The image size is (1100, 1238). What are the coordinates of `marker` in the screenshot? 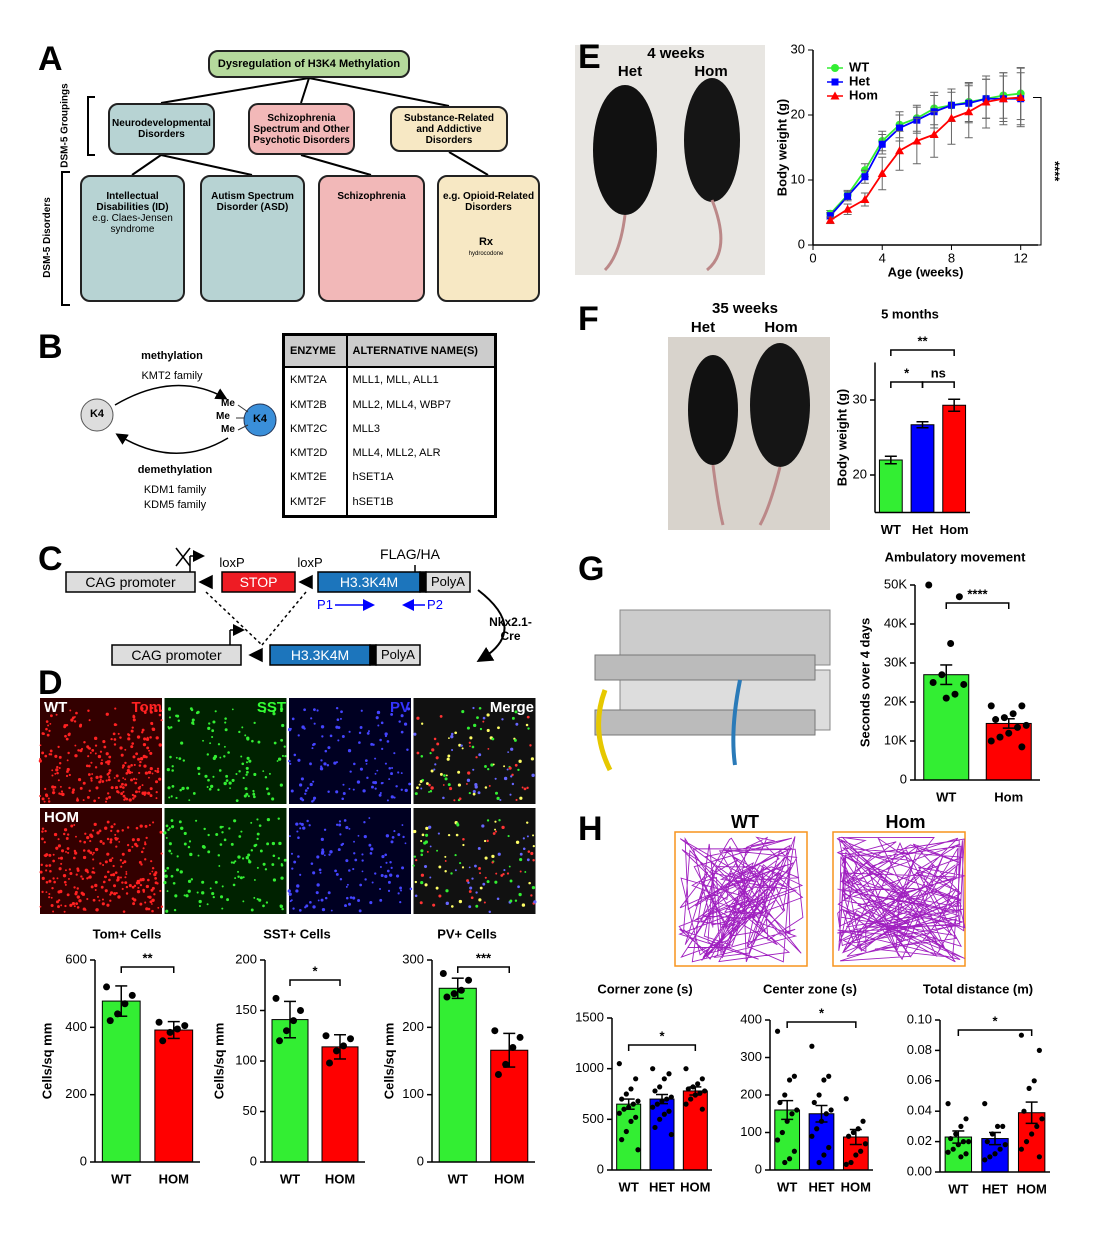 It's located at (882, 144).